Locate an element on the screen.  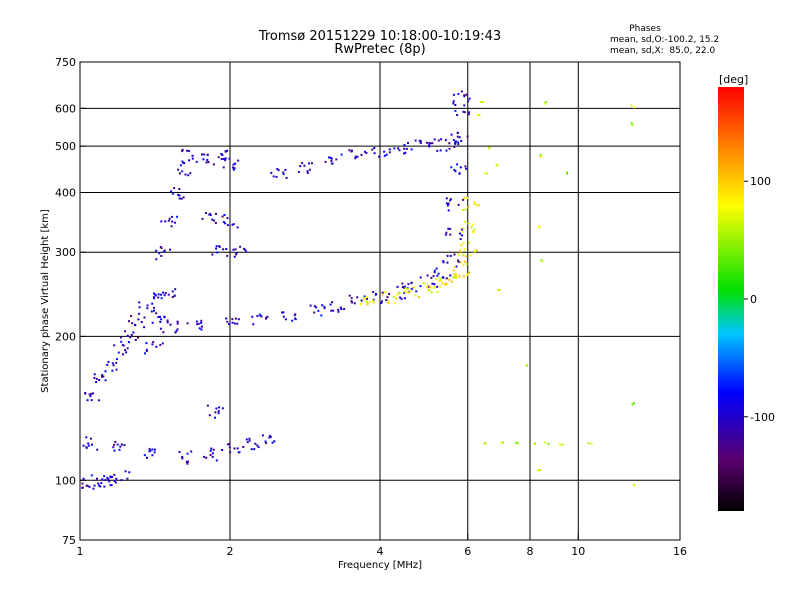
y-axis: 75 100 200 300 400 500 600 750 is located at coordinates (70, 301).